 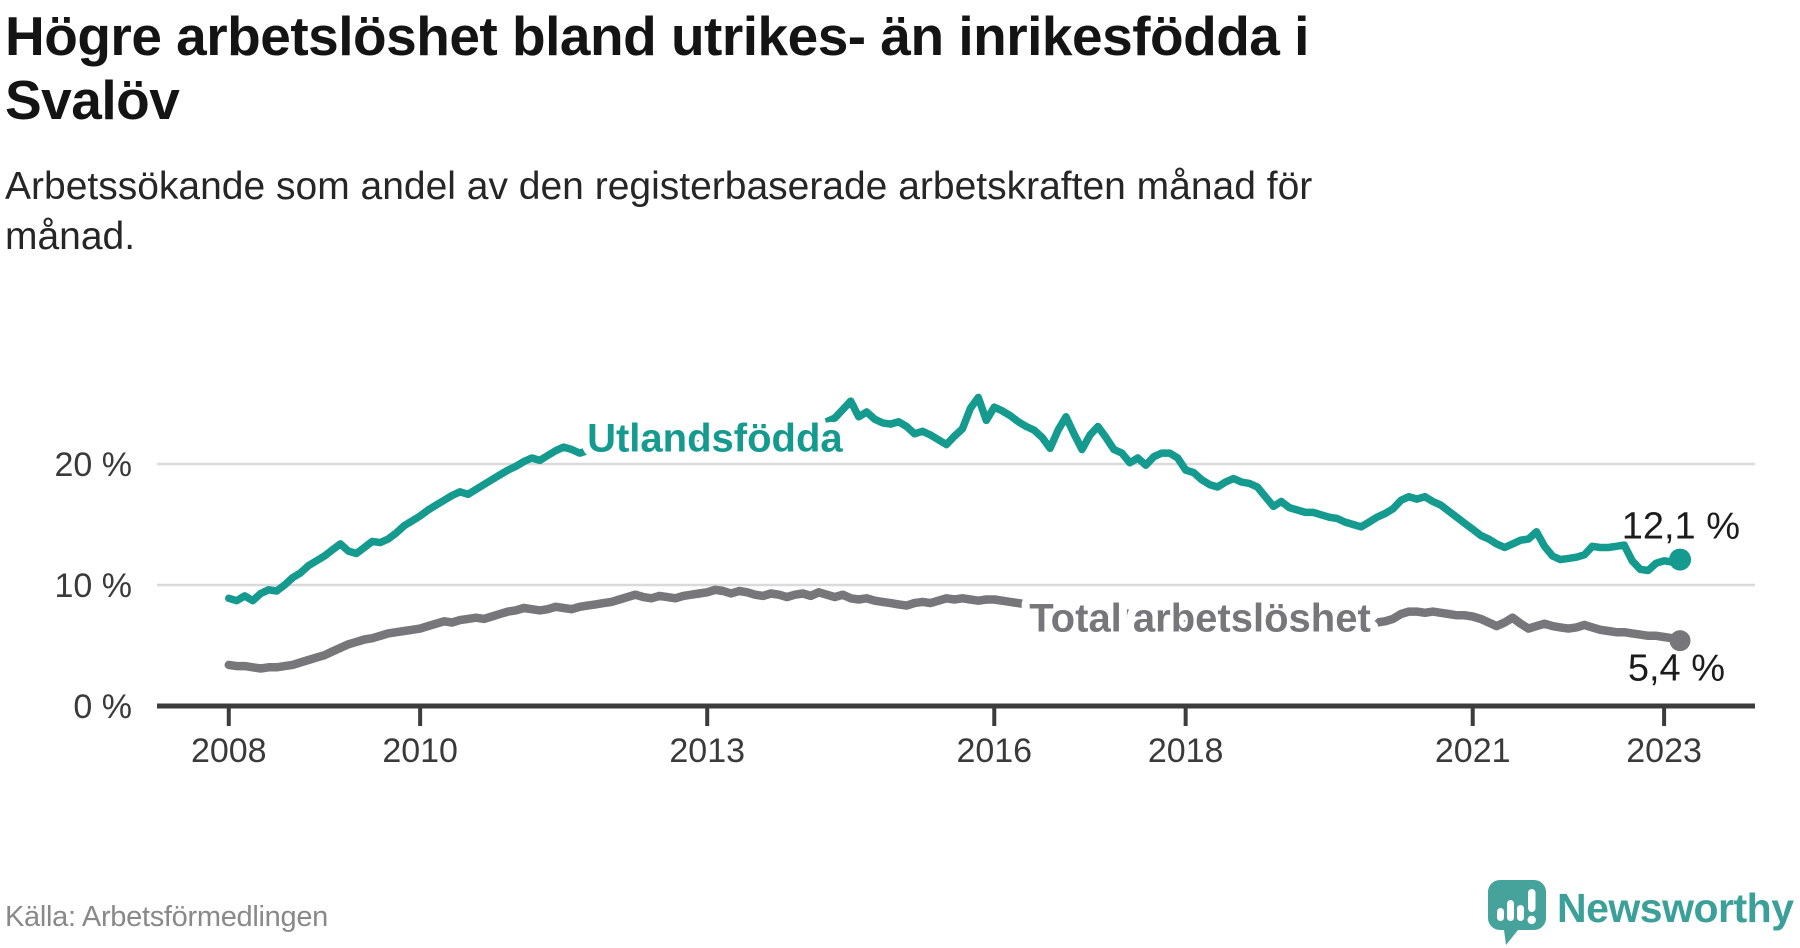 I want to click on x-tick-label-2016: 2016, so click(x=994, y=751).